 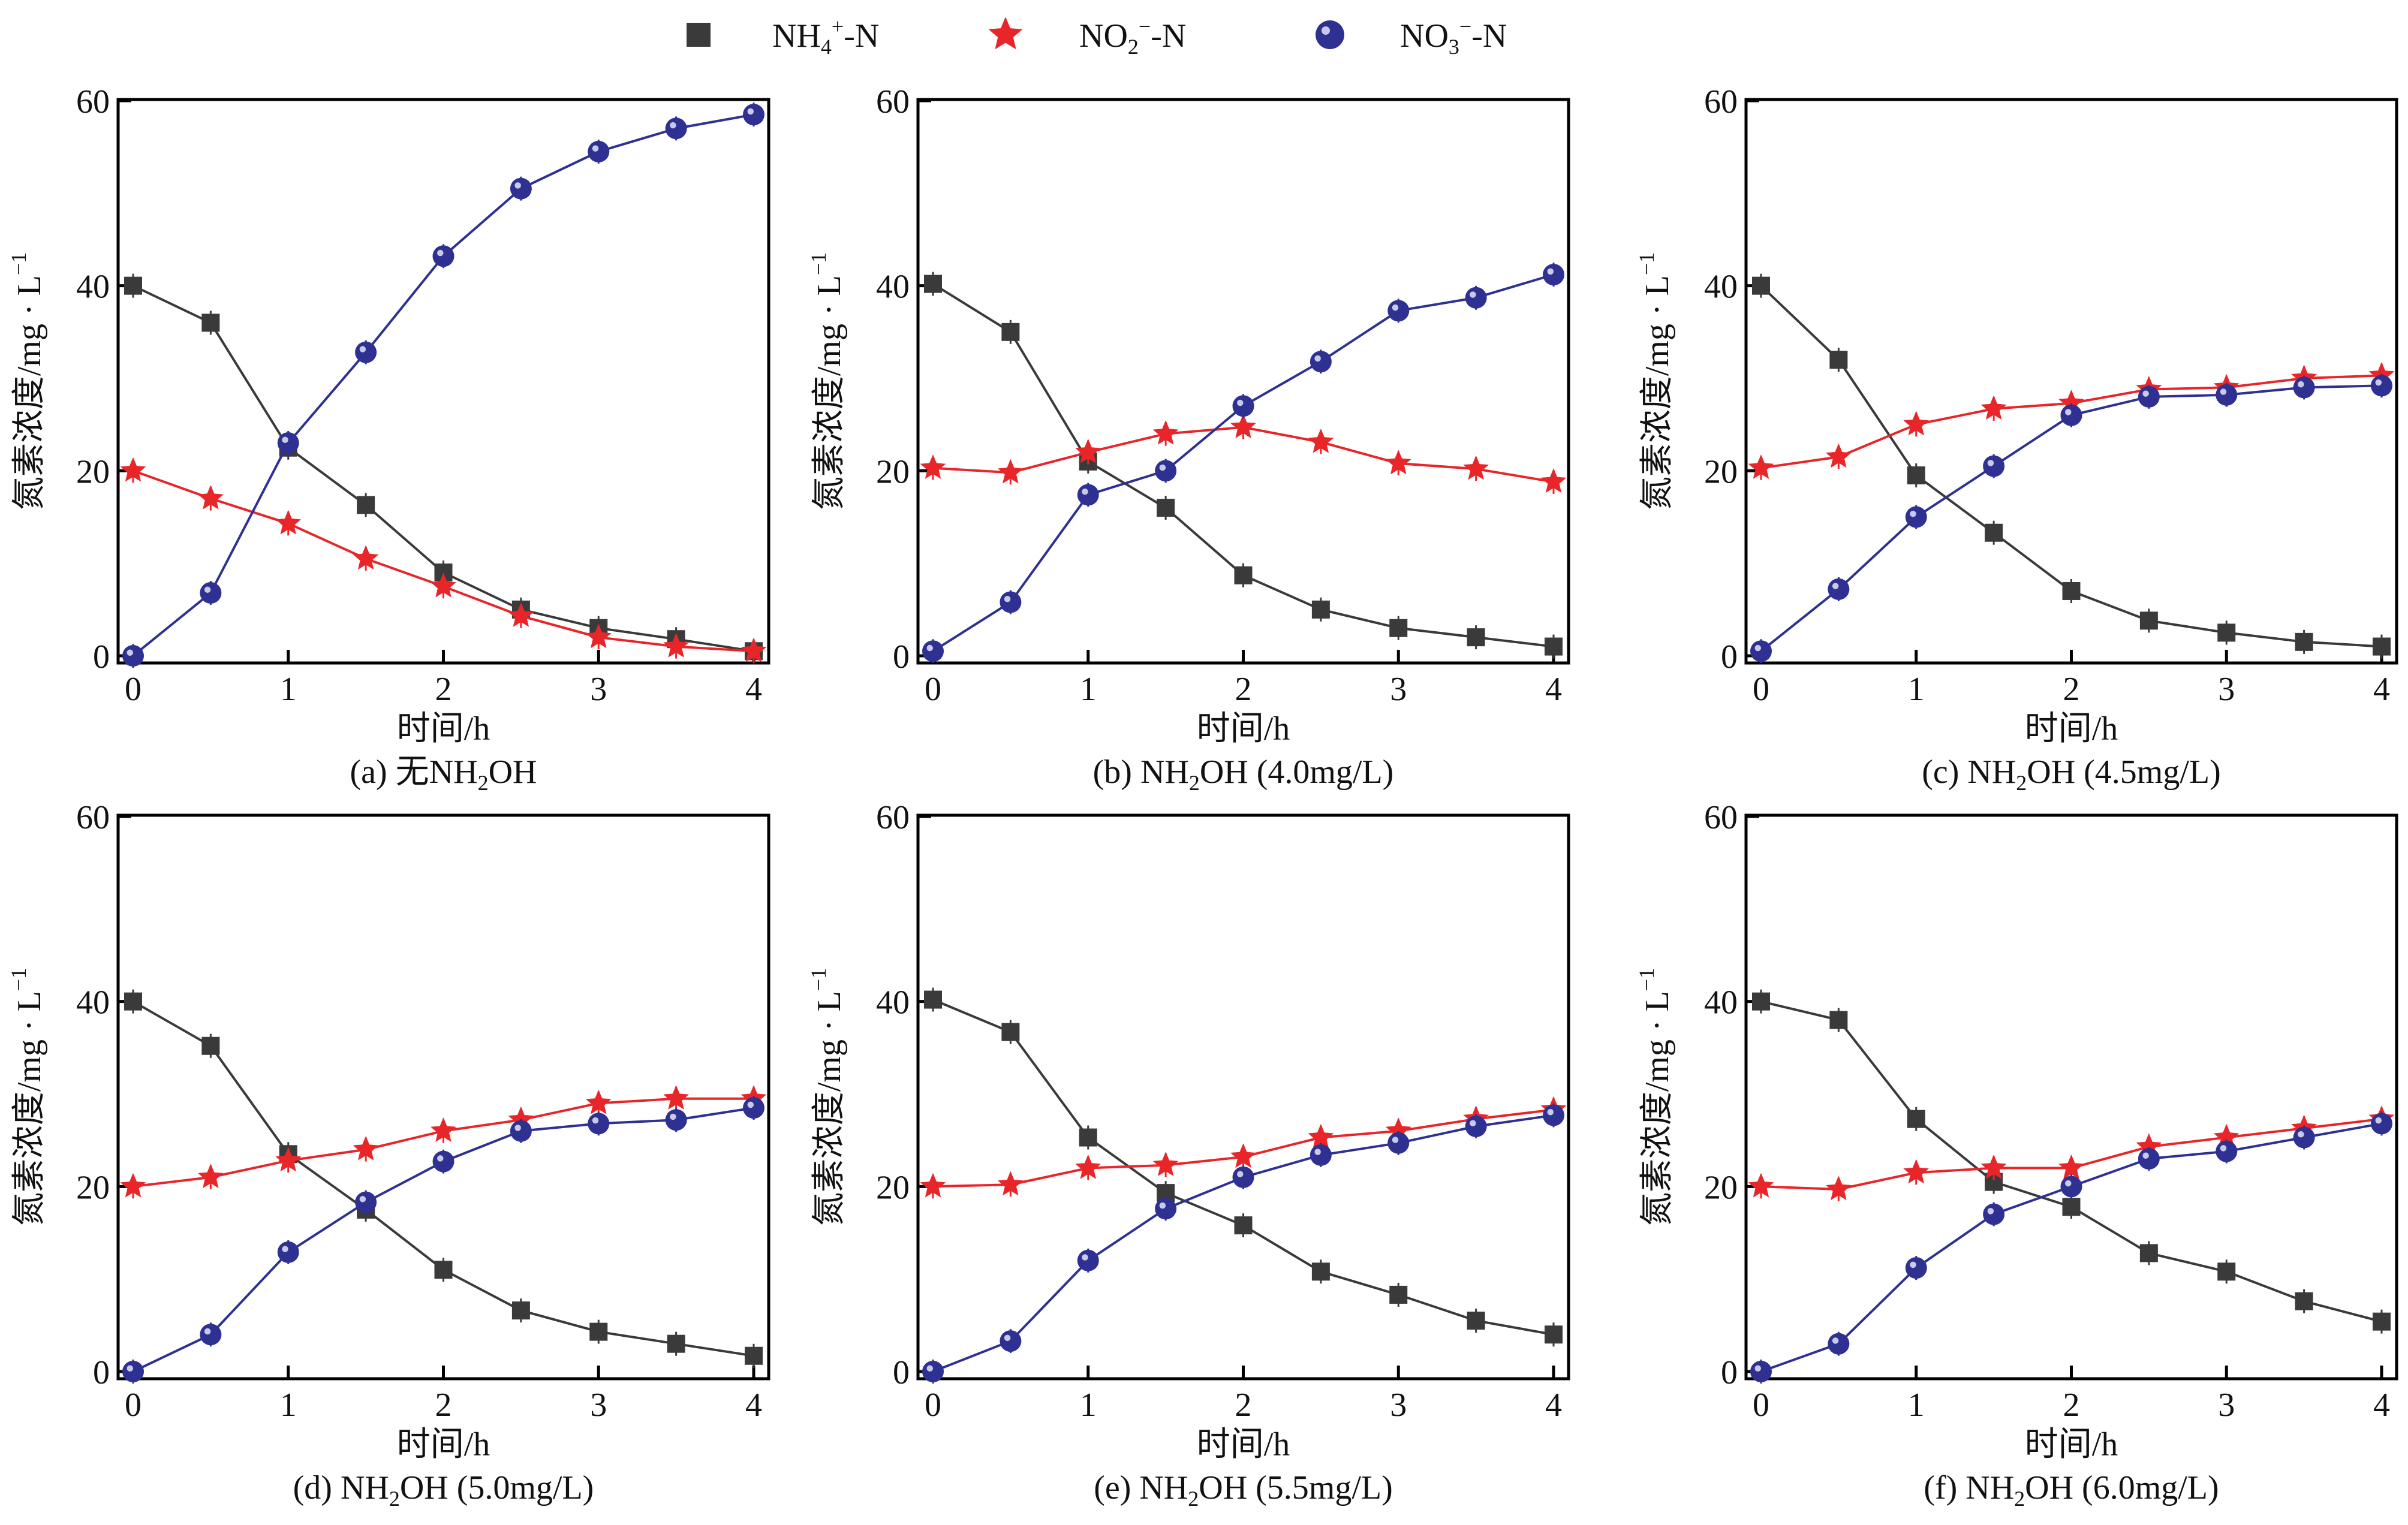 What do you see at coordinates (1134, 47) in the screenshot?
I see `legend-sub: 2` at bounding box center [1134, 47].